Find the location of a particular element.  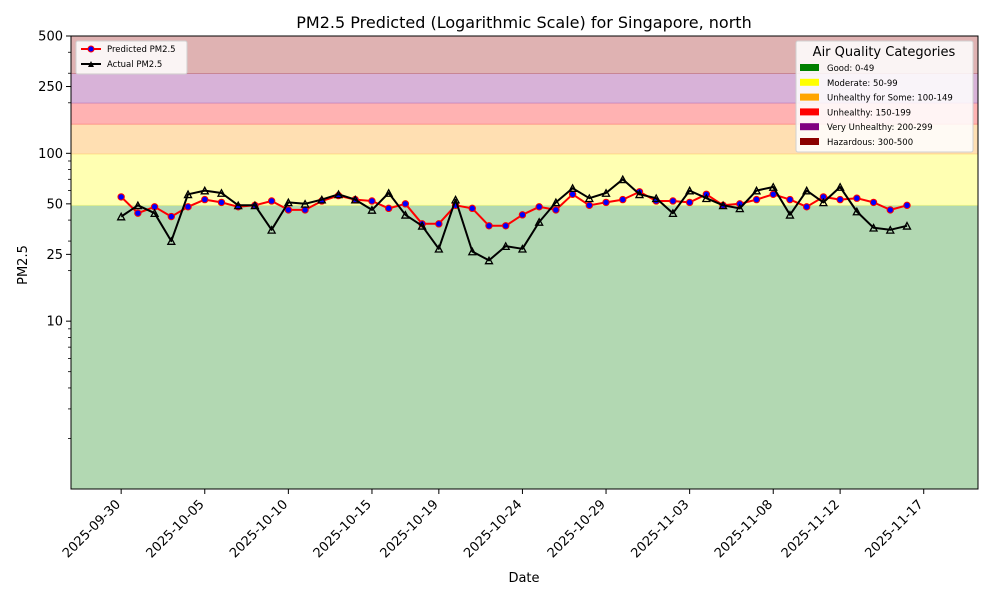

y-tick-label-0: 10 is located at coordinates (54, 322).